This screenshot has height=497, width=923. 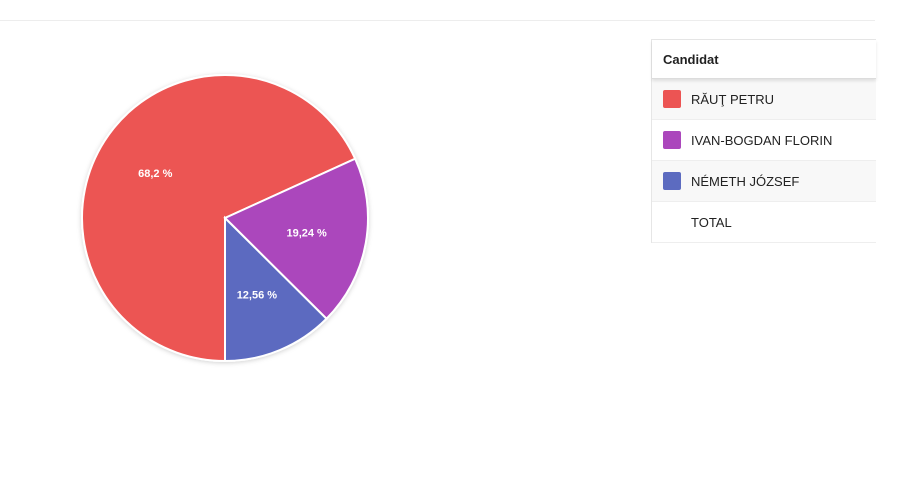 I want to click on legend-row-raut-petru: RĂUŢ PETRU, so click(x=764, y=99).